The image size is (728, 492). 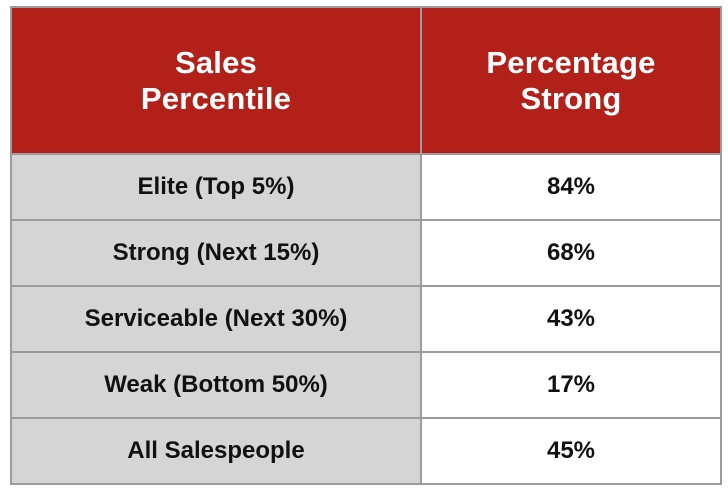 I want to click on row-label-cell: Elite (Top 5%), so click(x=216, y=187).